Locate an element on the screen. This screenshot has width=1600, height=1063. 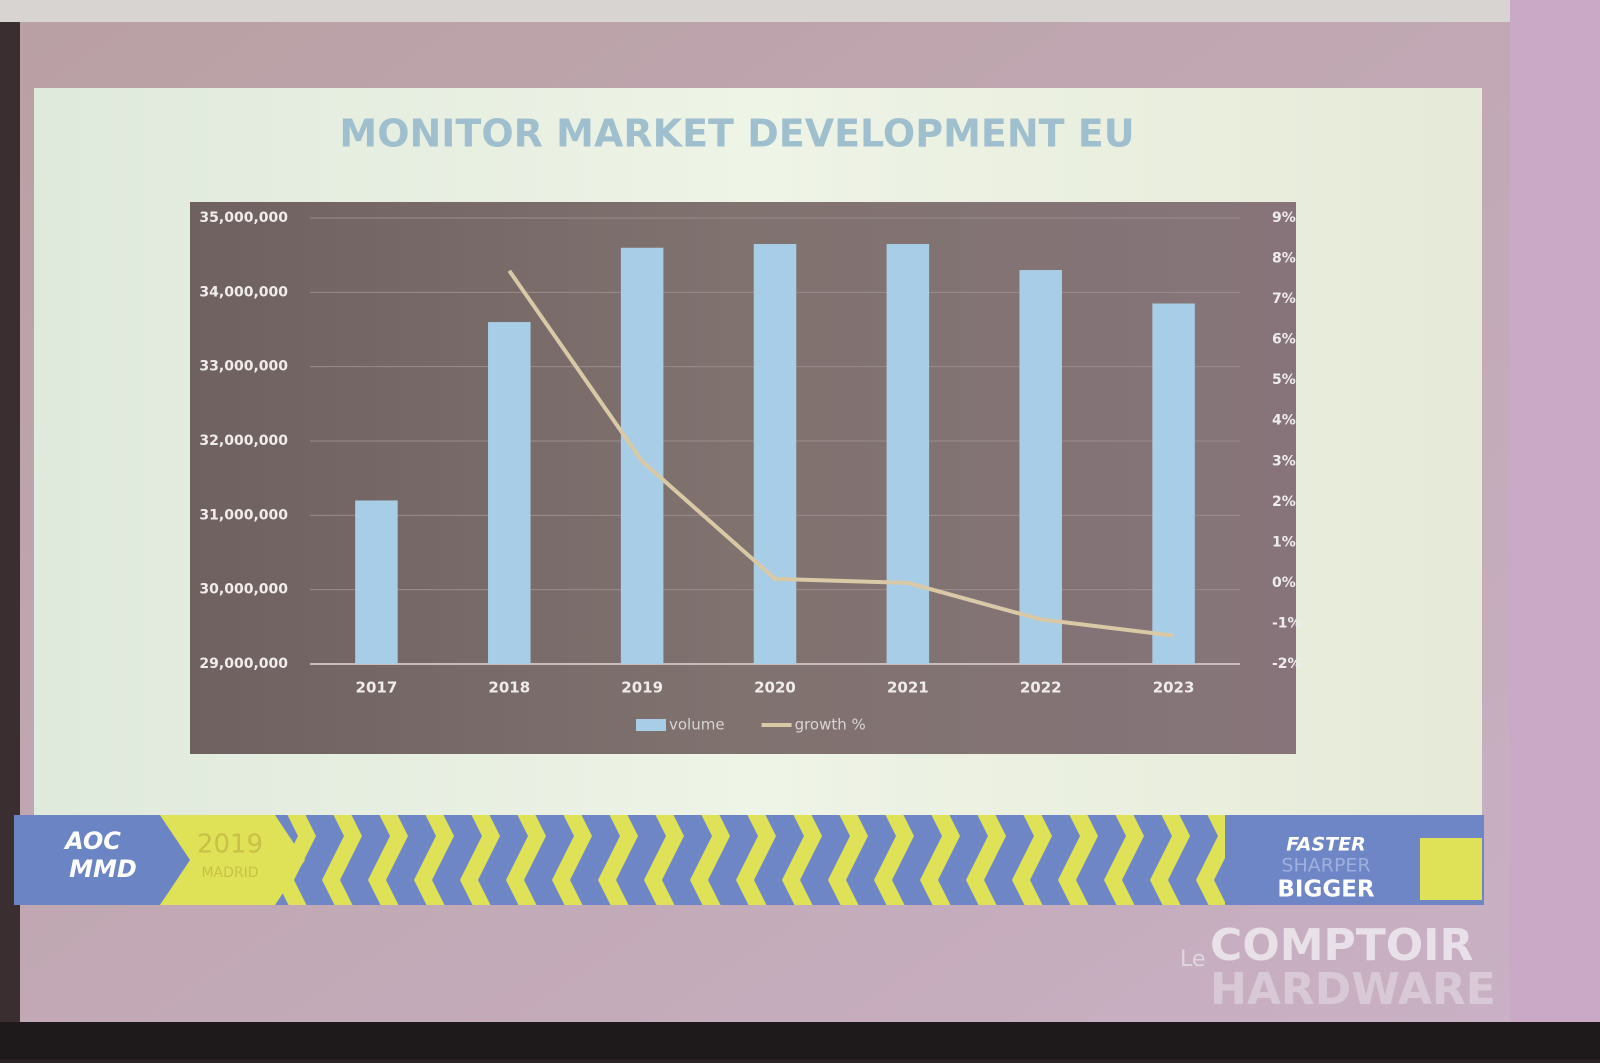
y2-tick-label: 8% is located at coordinates (1284, 259).